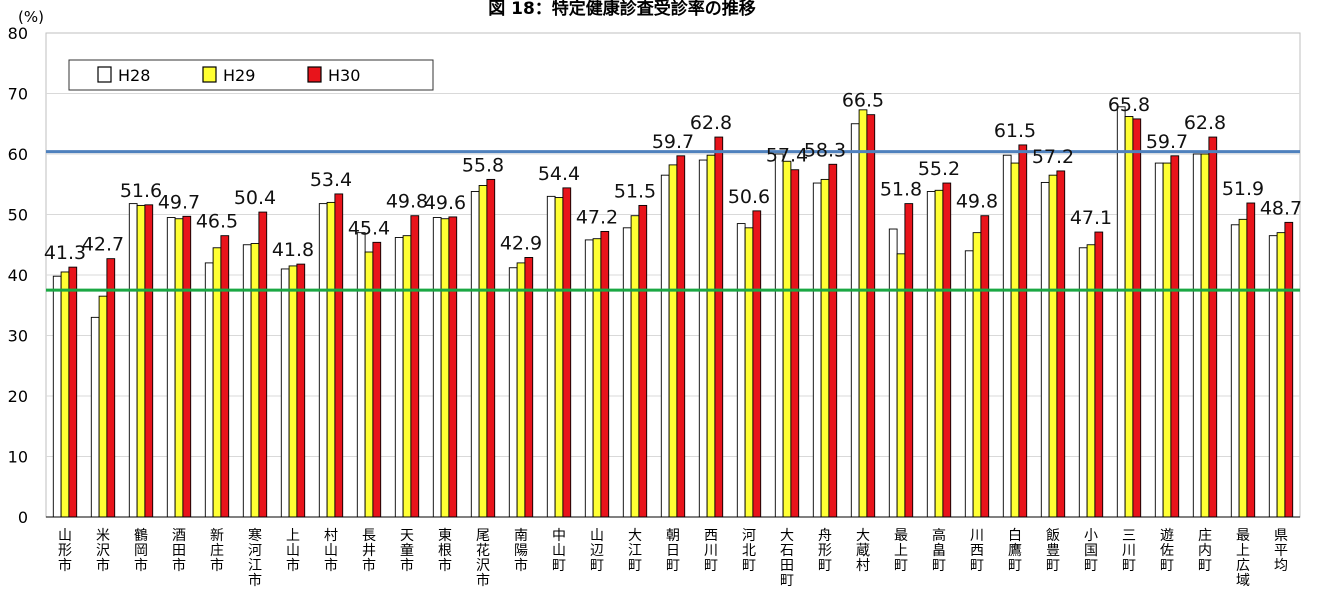 The width and height of the screenshot is (1325, 600). Describe the element at coordinates (673, 142) in the screenshot. I see `data-label: 59.7` at that location.